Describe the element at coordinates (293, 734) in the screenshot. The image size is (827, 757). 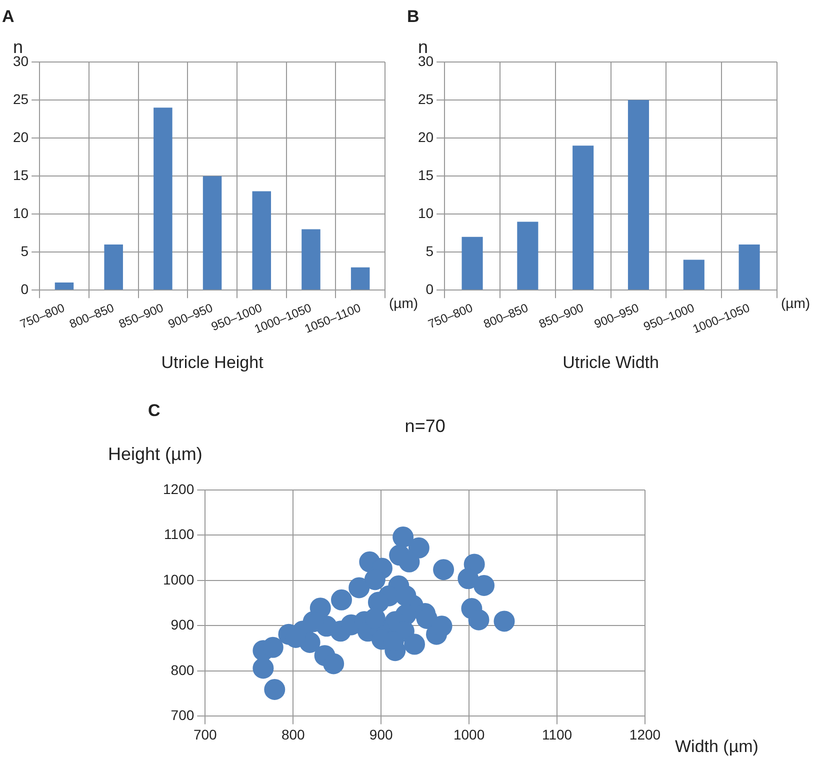
I see `x-tick-label: 800` at that location.